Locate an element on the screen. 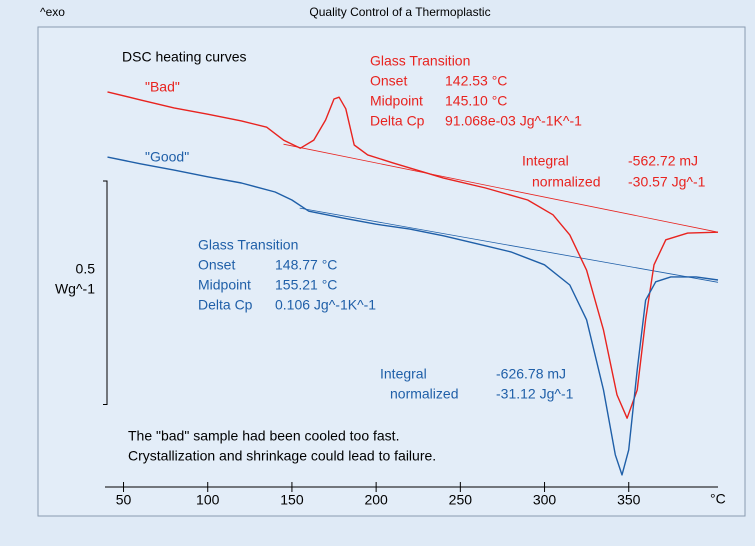  x-axis-label: °C is located at coordinates (718, 499).